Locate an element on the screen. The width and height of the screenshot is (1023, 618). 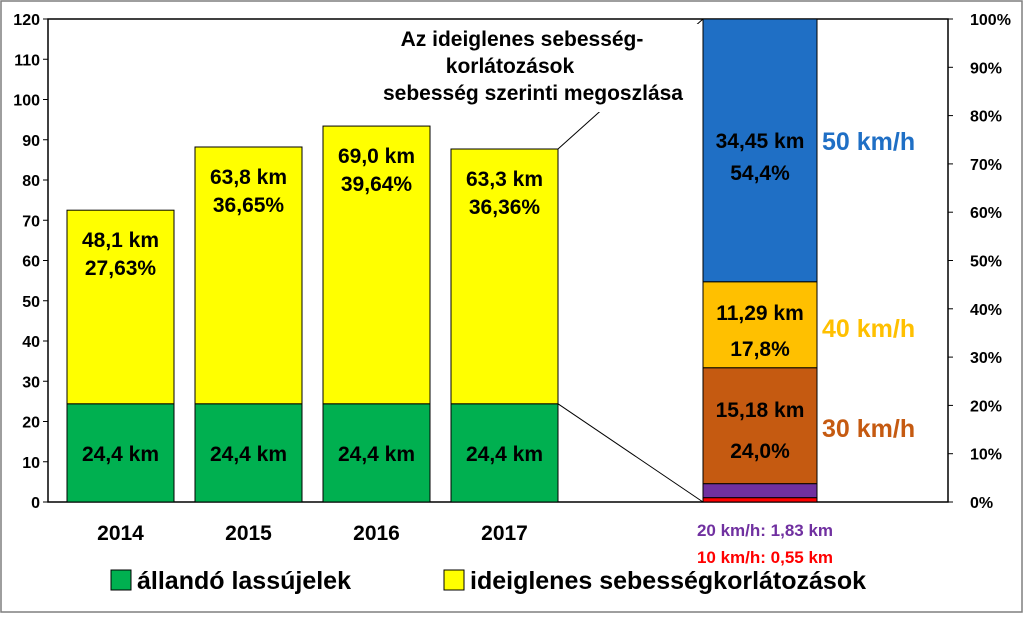
bar-ideiglenes-2016 is located at coordinates (376, 265).